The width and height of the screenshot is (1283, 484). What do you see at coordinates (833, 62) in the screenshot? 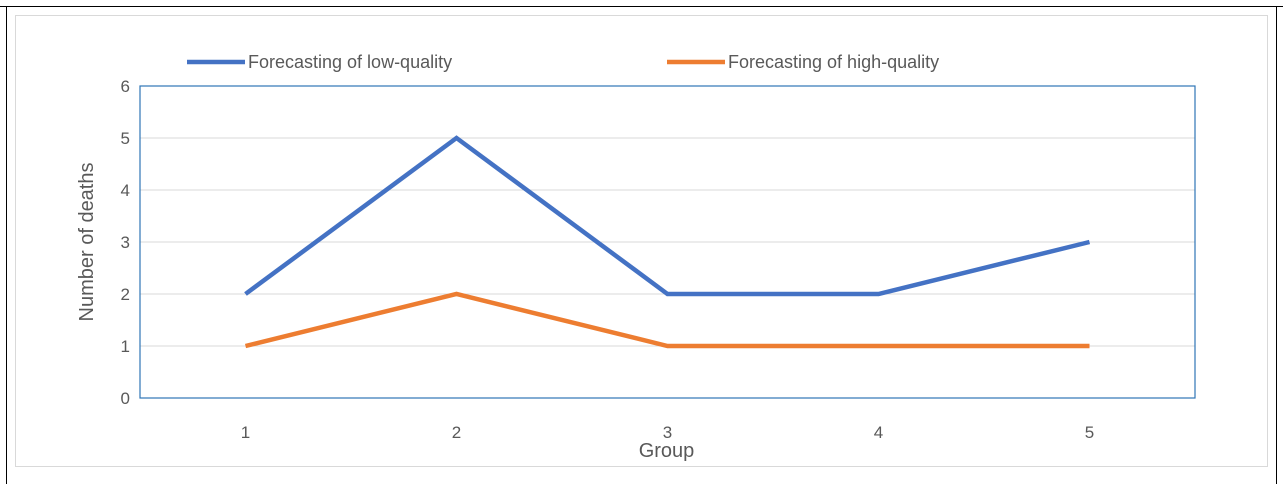
I see `legend-label: Forecasting of high-quality` at bounding box center [833, 62].